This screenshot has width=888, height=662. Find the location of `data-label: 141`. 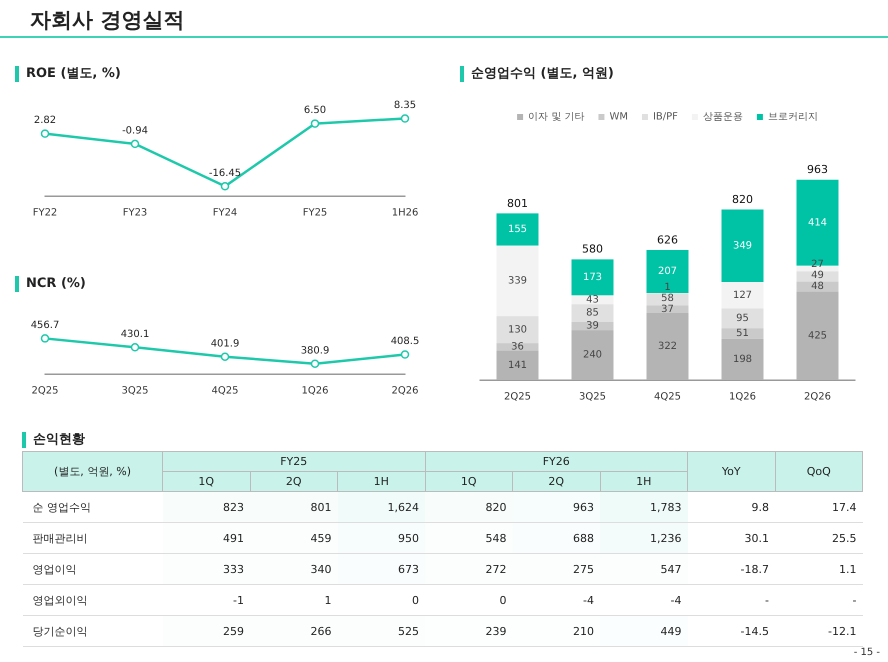

data-label: 141 is located at coordinates (518, 365).